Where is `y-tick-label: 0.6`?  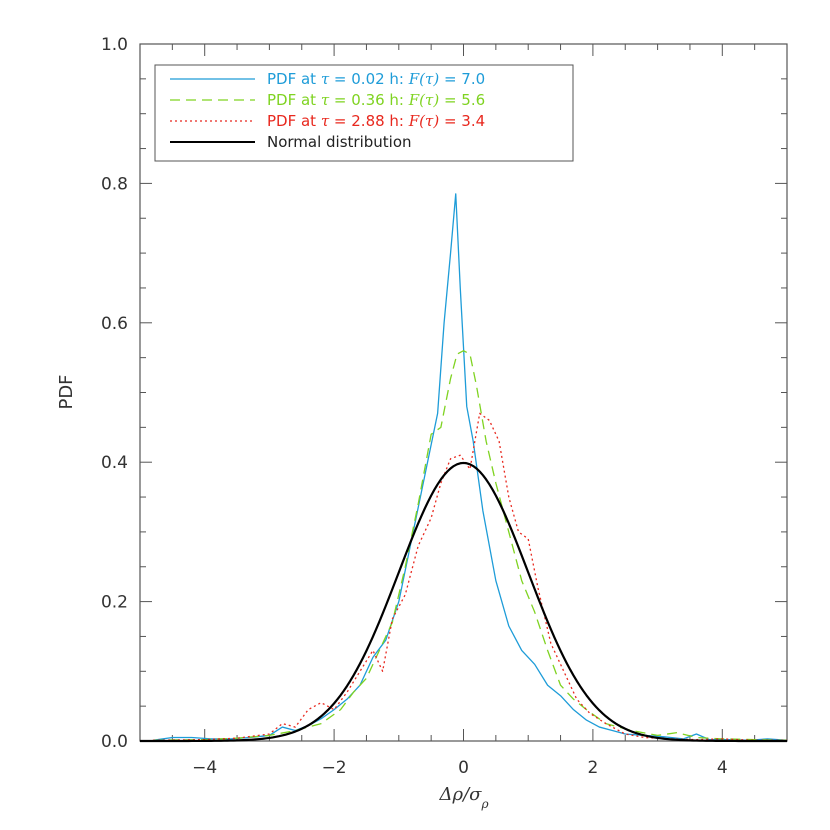 y-tick-label: 0.6 is located at coordinates (114, 324).